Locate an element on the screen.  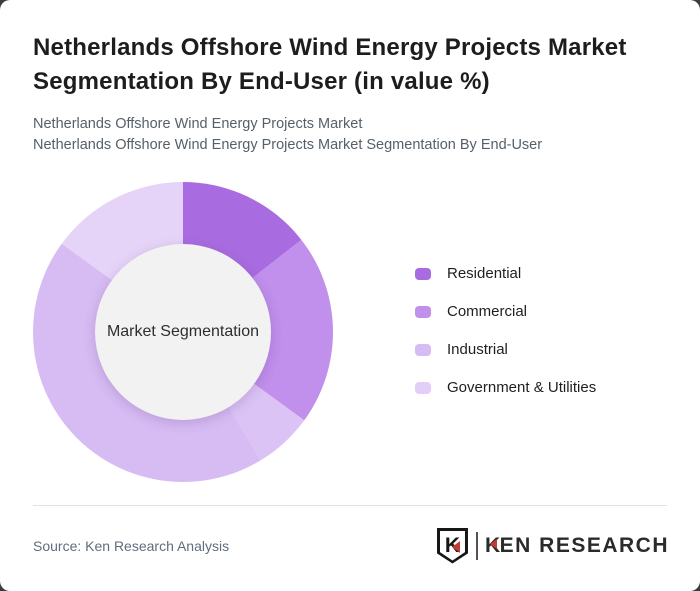
logo-divider-bar is located at coordinates (476, 545).